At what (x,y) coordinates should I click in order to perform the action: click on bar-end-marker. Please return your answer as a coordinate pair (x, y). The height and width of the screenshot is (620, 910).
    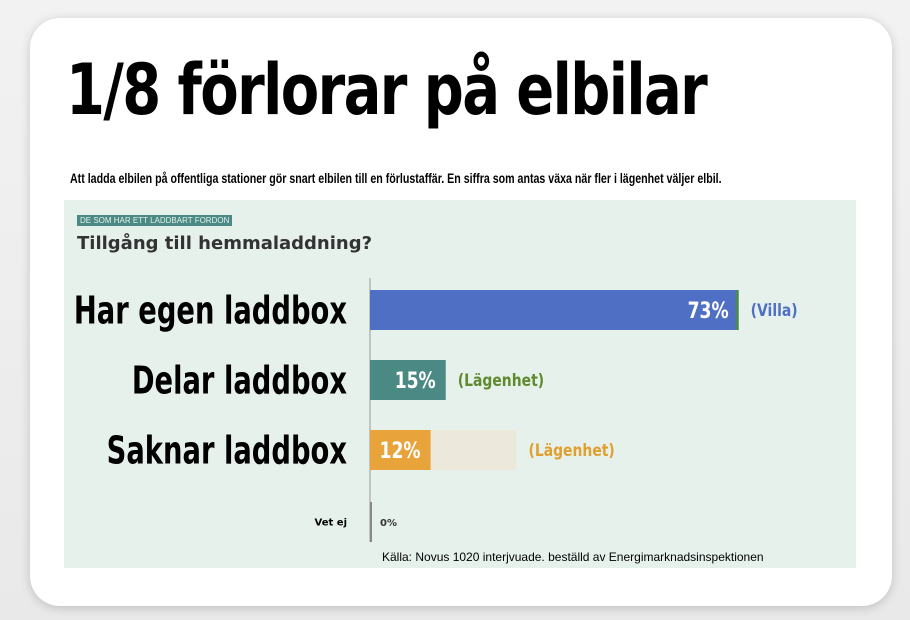
    Looking at the image, I should click on (737, 310).